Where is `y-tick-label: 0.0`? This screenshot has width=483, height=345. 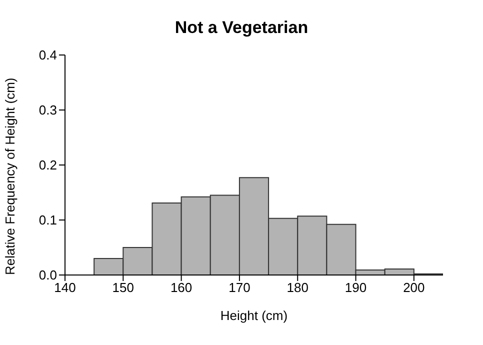 y-tick-label: 0.0 is located at coordinates (47, 275).